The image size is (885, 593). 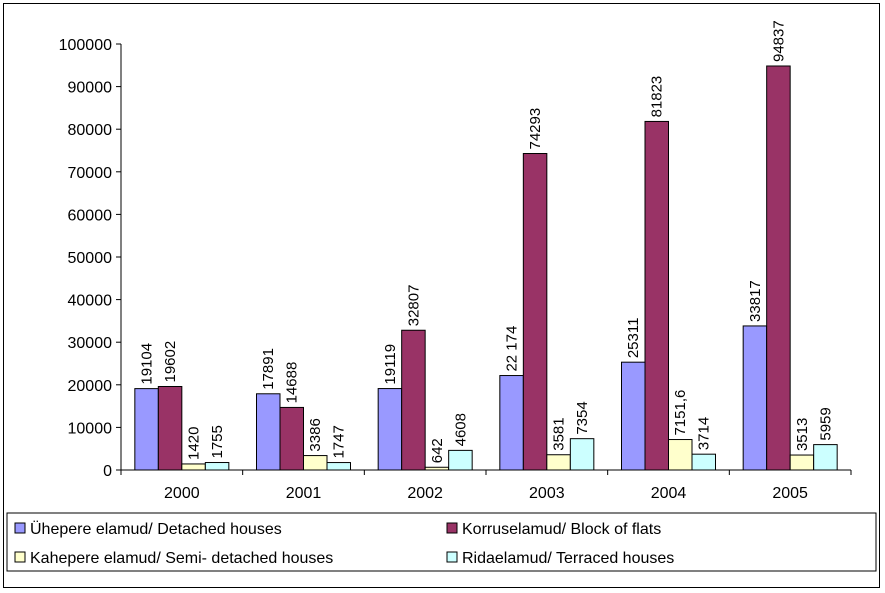 What do you see at coordinates (90, 130) in the screenshot?
I see `y-tick-label: 80000` at bounding box center [90, 130].